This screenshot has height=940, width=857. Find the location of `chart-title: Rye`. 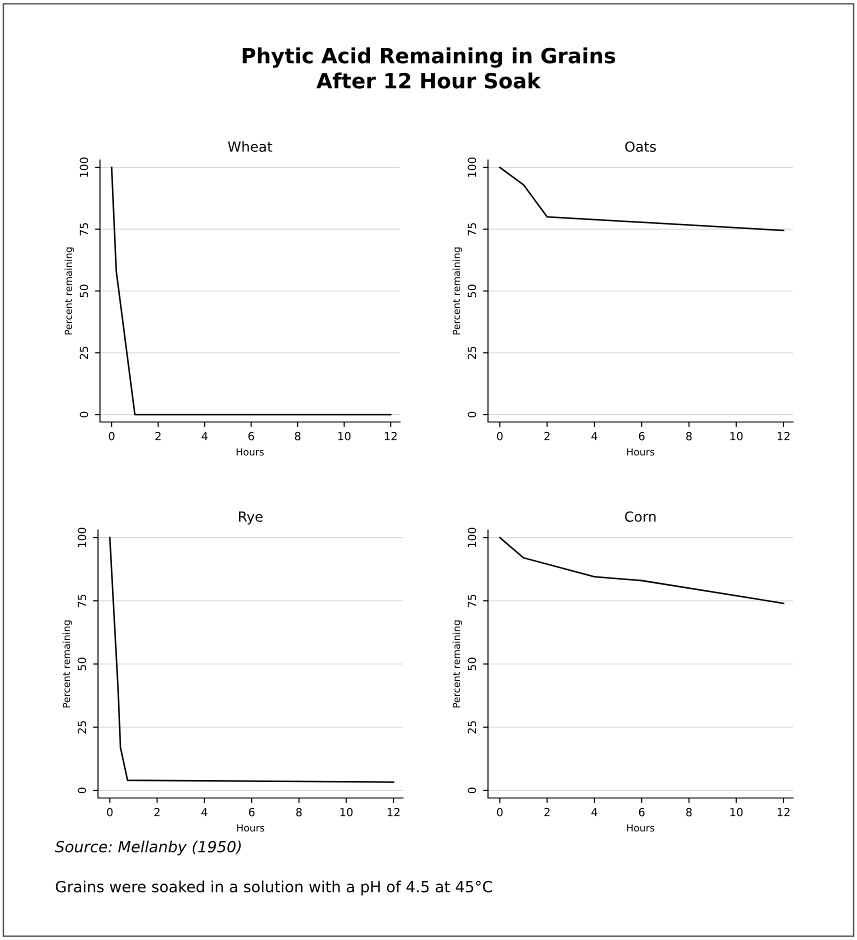

chart-title: Rye is located at coordinates (251, 518).